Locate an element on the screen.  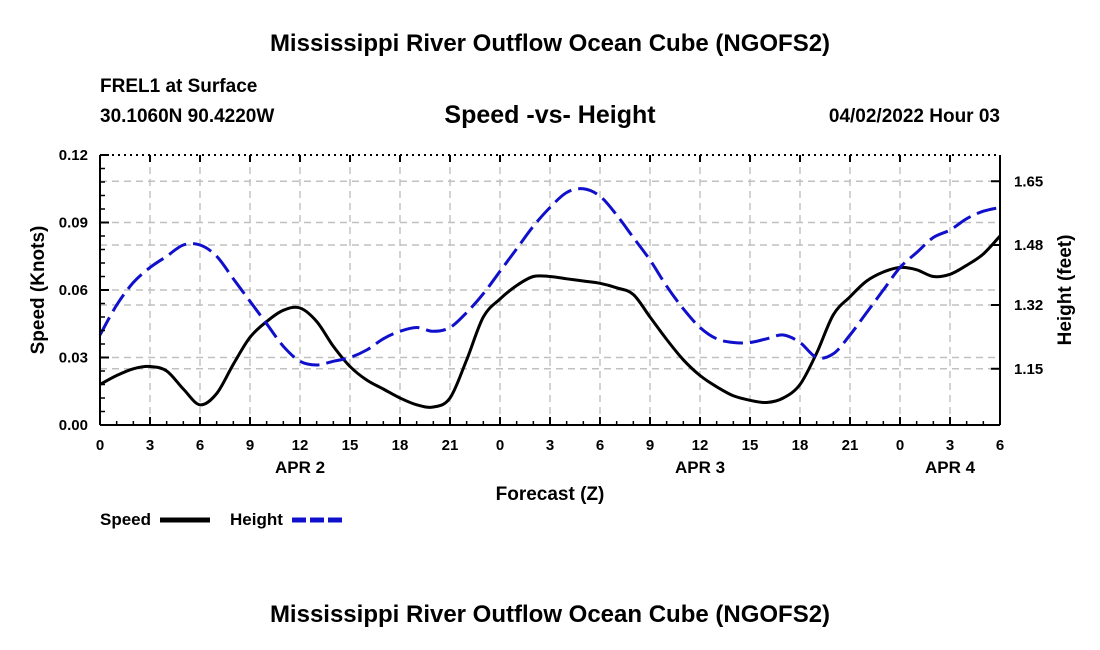
date-label: APR 3 is located at coordinates (700, 467).